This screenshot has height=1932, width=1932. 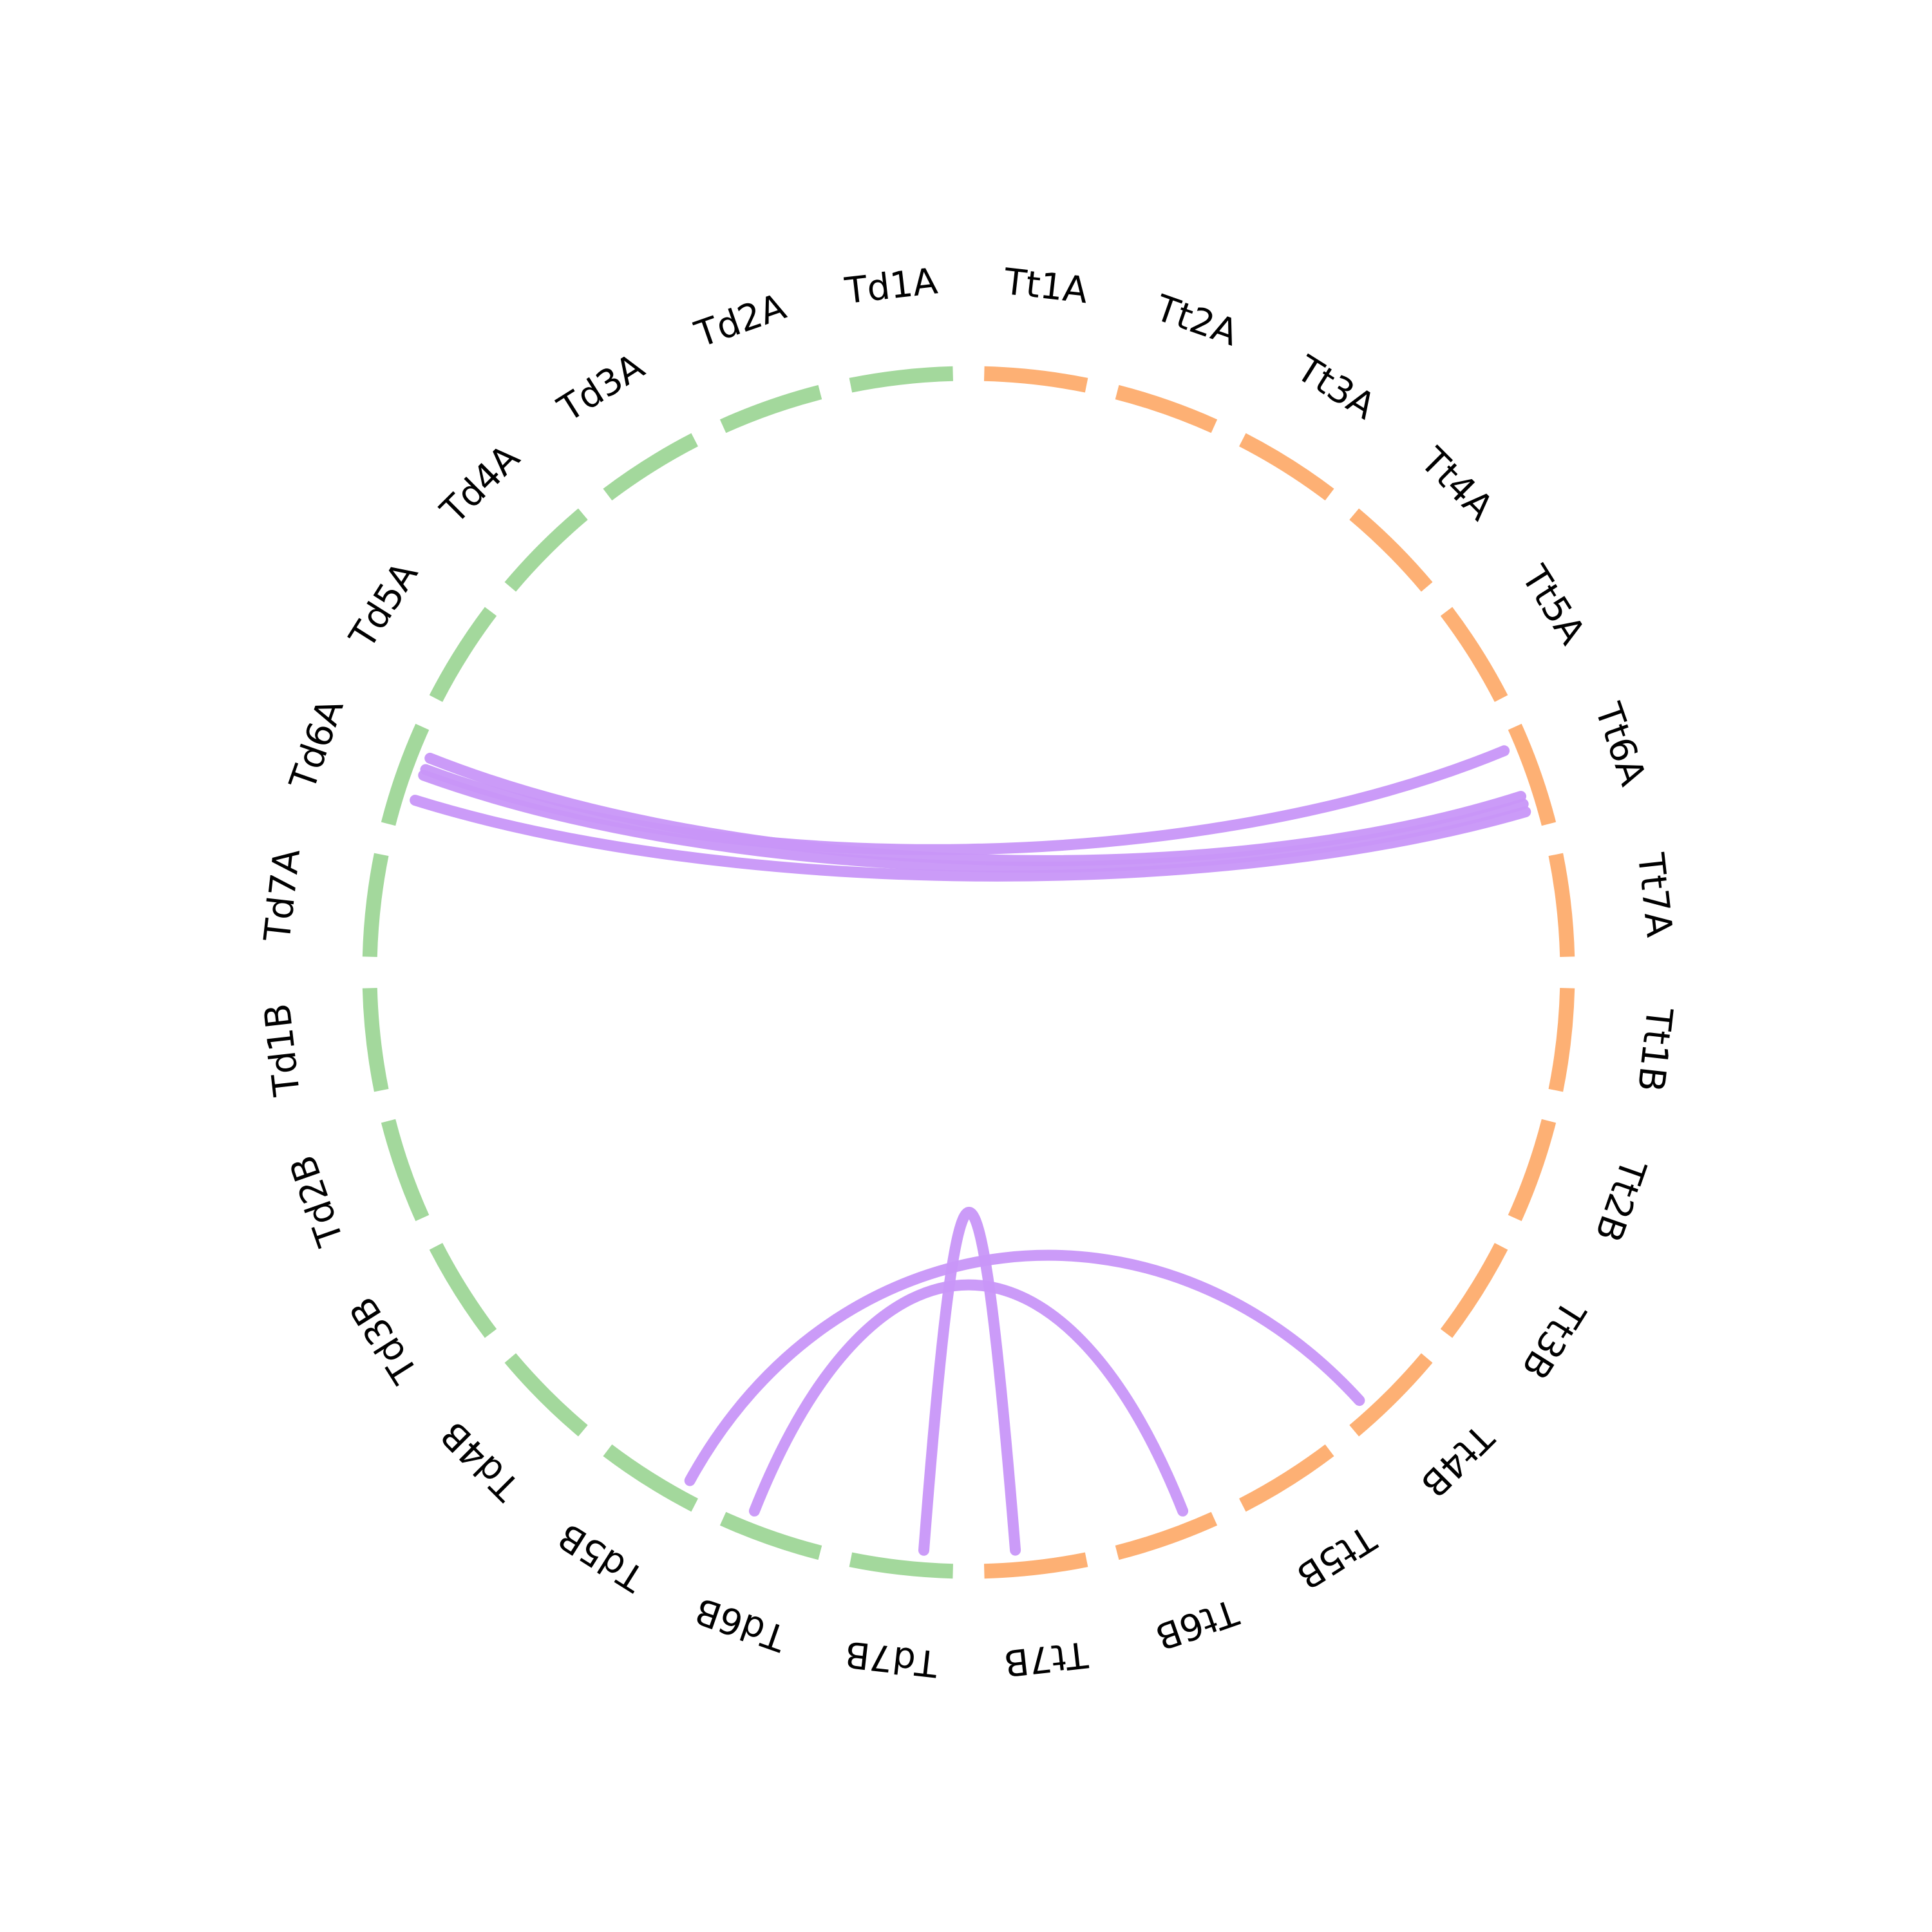 I want to click on segment-td2b, so click(x=405, y=1170).